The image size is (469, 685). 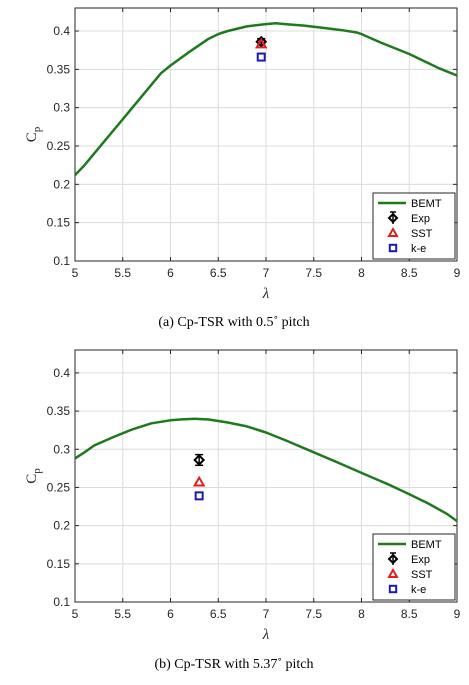 What do you see at coordinates (233, 664) in the screenshot?
I see `figure-caption: (b) Cp-TSR with 5.37˚ pitch` at bounding box center [233, 664].